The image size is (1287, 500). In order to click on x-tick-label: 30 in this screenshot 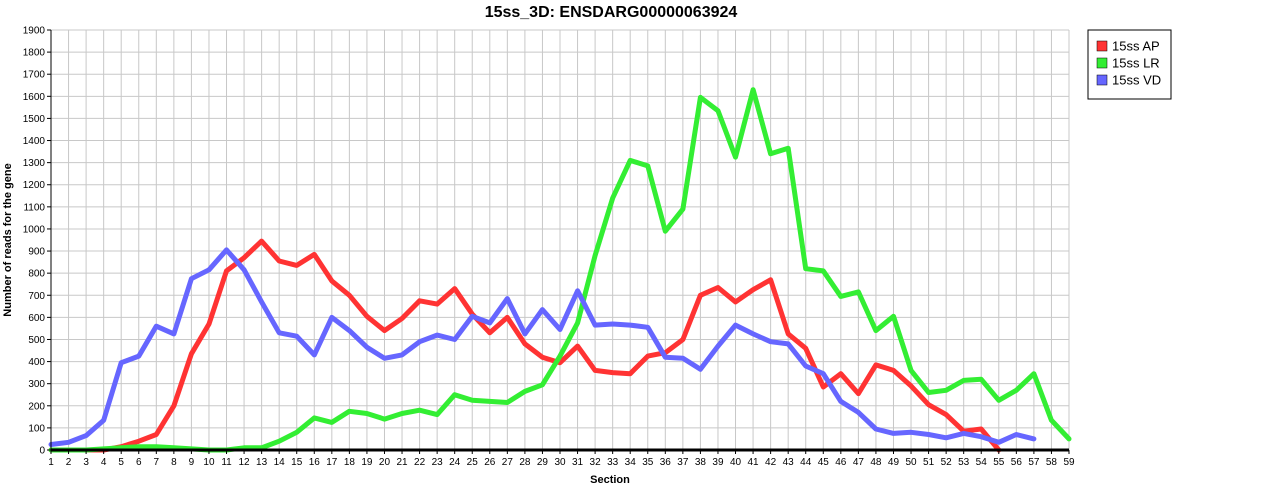, I will do `click(560, 462)`.